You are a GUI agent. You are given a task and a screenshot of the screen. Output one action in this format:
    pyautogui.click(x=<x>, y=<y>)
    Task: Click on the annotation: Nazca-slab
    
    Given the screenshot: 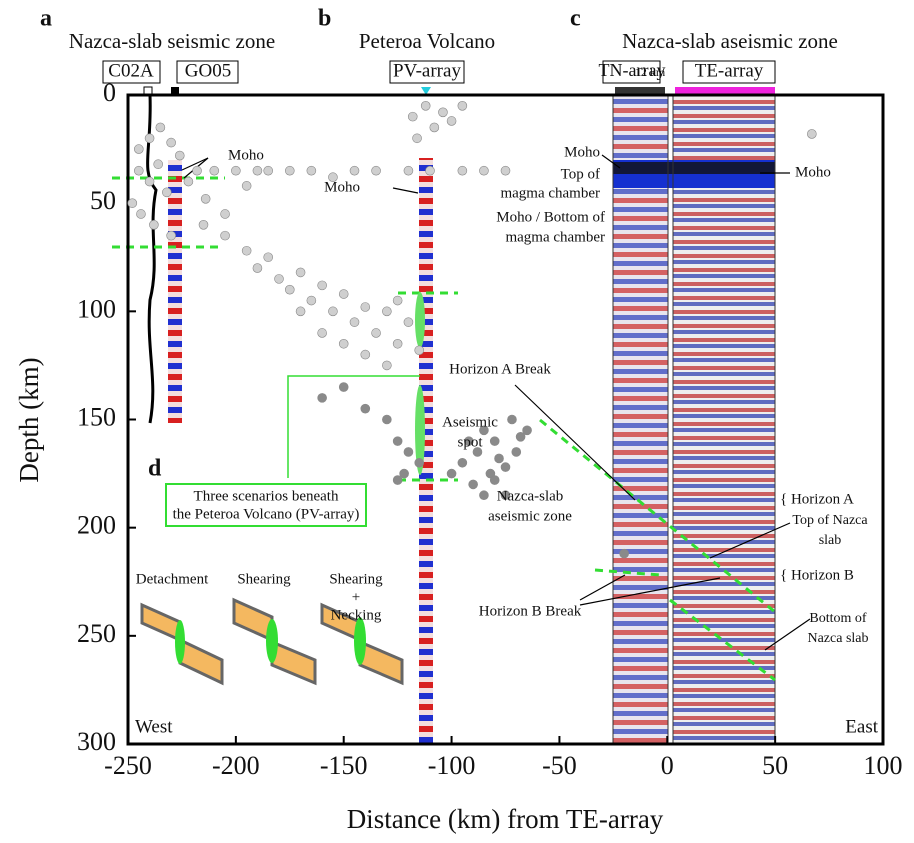 What is the action you would take?
    pyautogui.click(x=530, y=496)
    